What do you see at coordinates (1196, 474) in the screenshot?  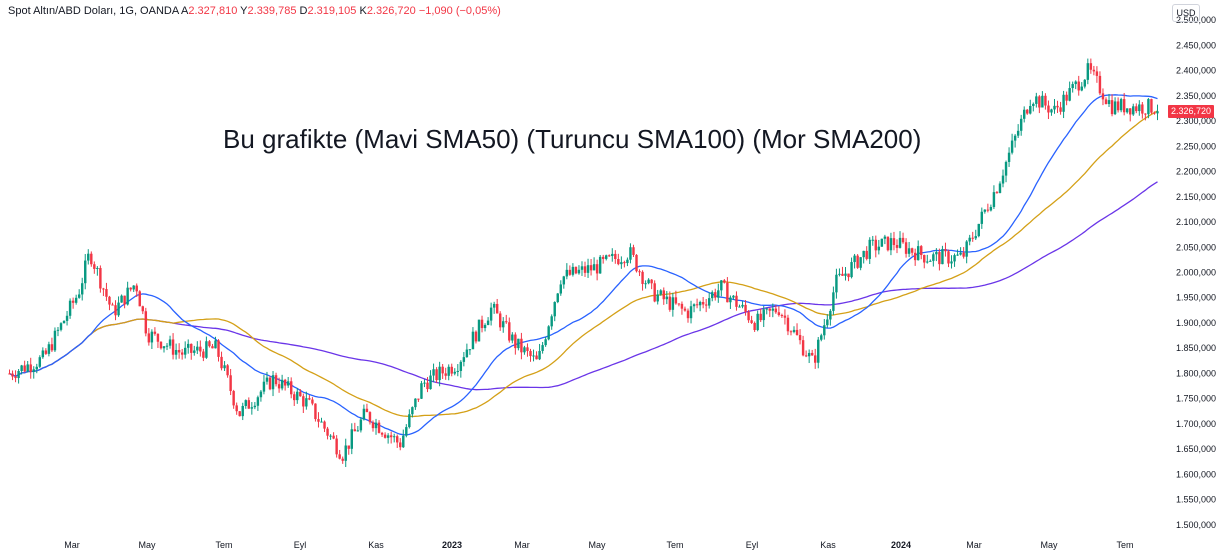 I see `price-tick-label: 1.600,000` at bounding box center [1196, 474].